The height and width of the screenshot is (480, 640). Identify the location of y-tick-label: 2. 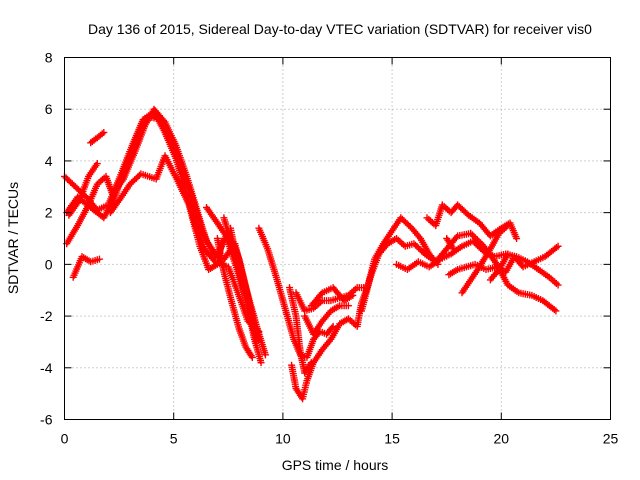
(49, 213).